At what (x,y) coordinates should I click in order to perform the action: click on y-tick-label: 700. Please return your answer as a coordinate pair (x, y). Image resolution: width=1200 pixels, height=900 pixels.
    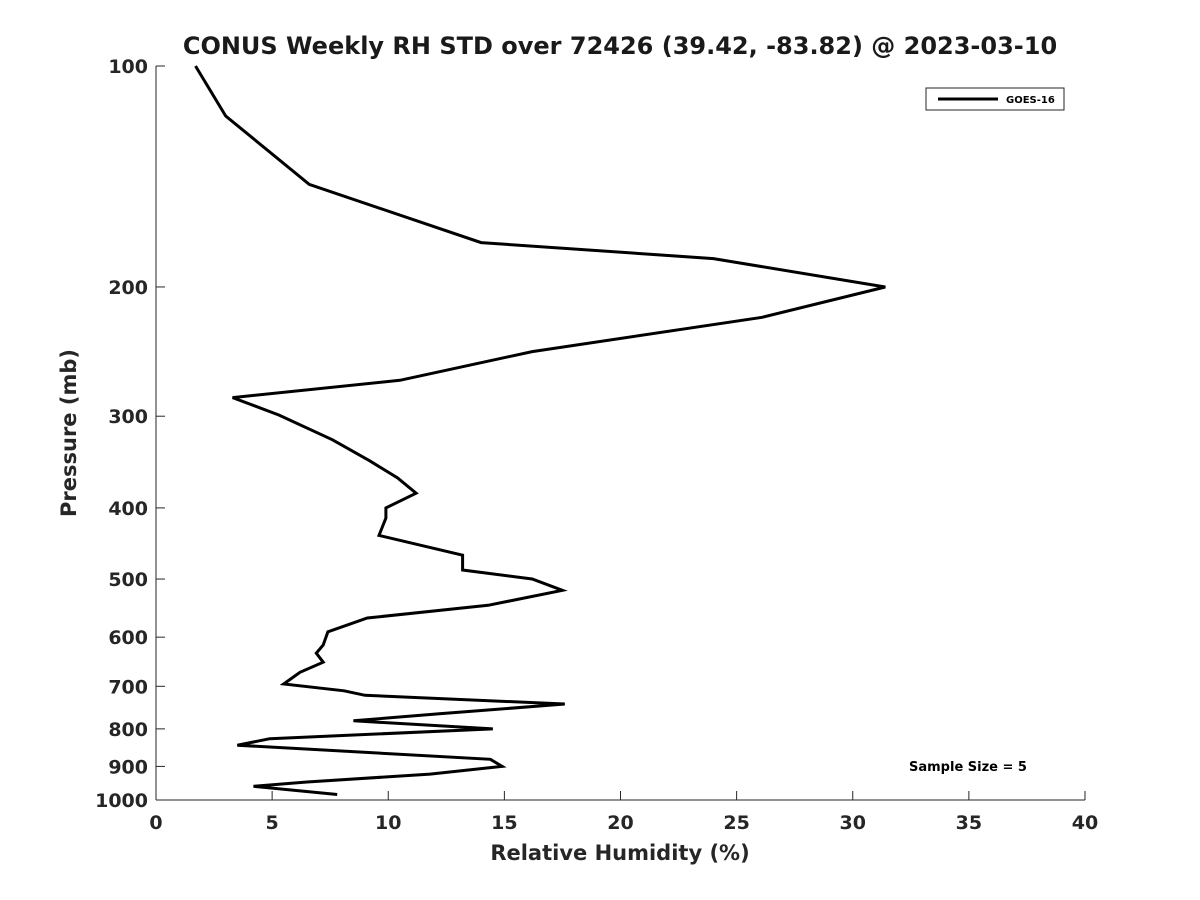
    Looking at the image, I should click on (128, 687).